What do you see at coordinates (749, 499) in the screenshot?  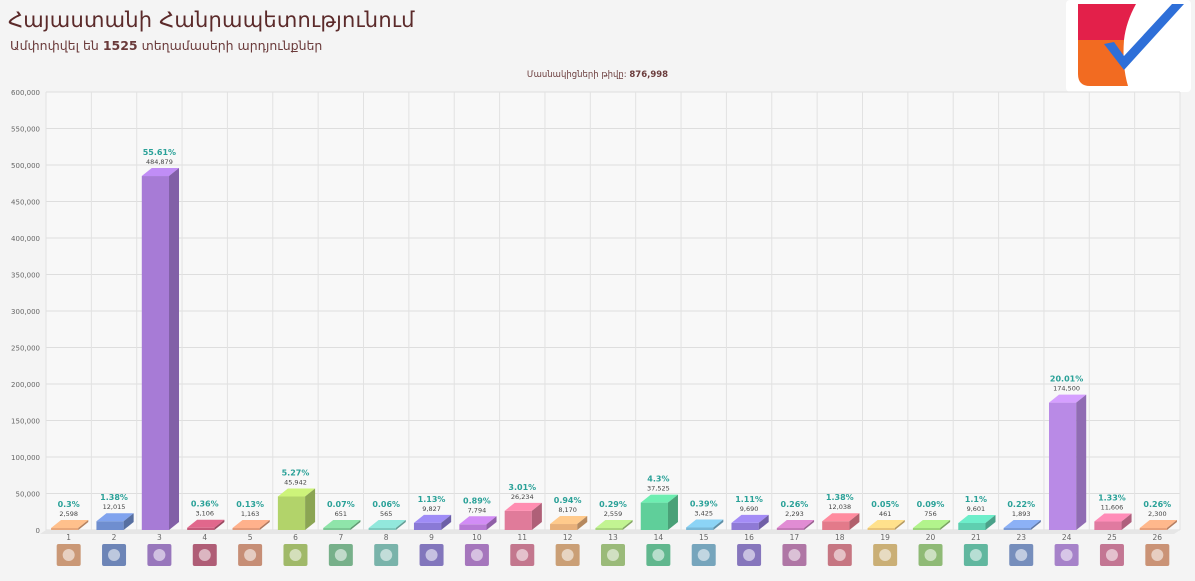 I see `percent-label: 1.11%` at bounding box center [749, 499].